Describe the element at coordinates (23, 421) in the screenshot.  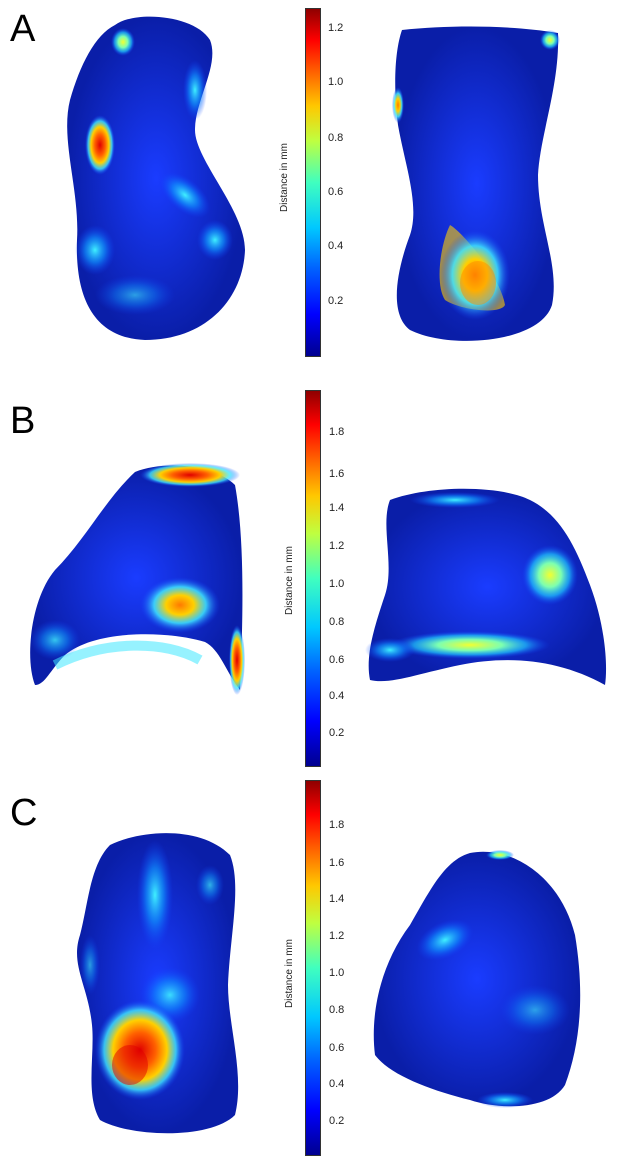
I see `panel-letter: B` at that location.